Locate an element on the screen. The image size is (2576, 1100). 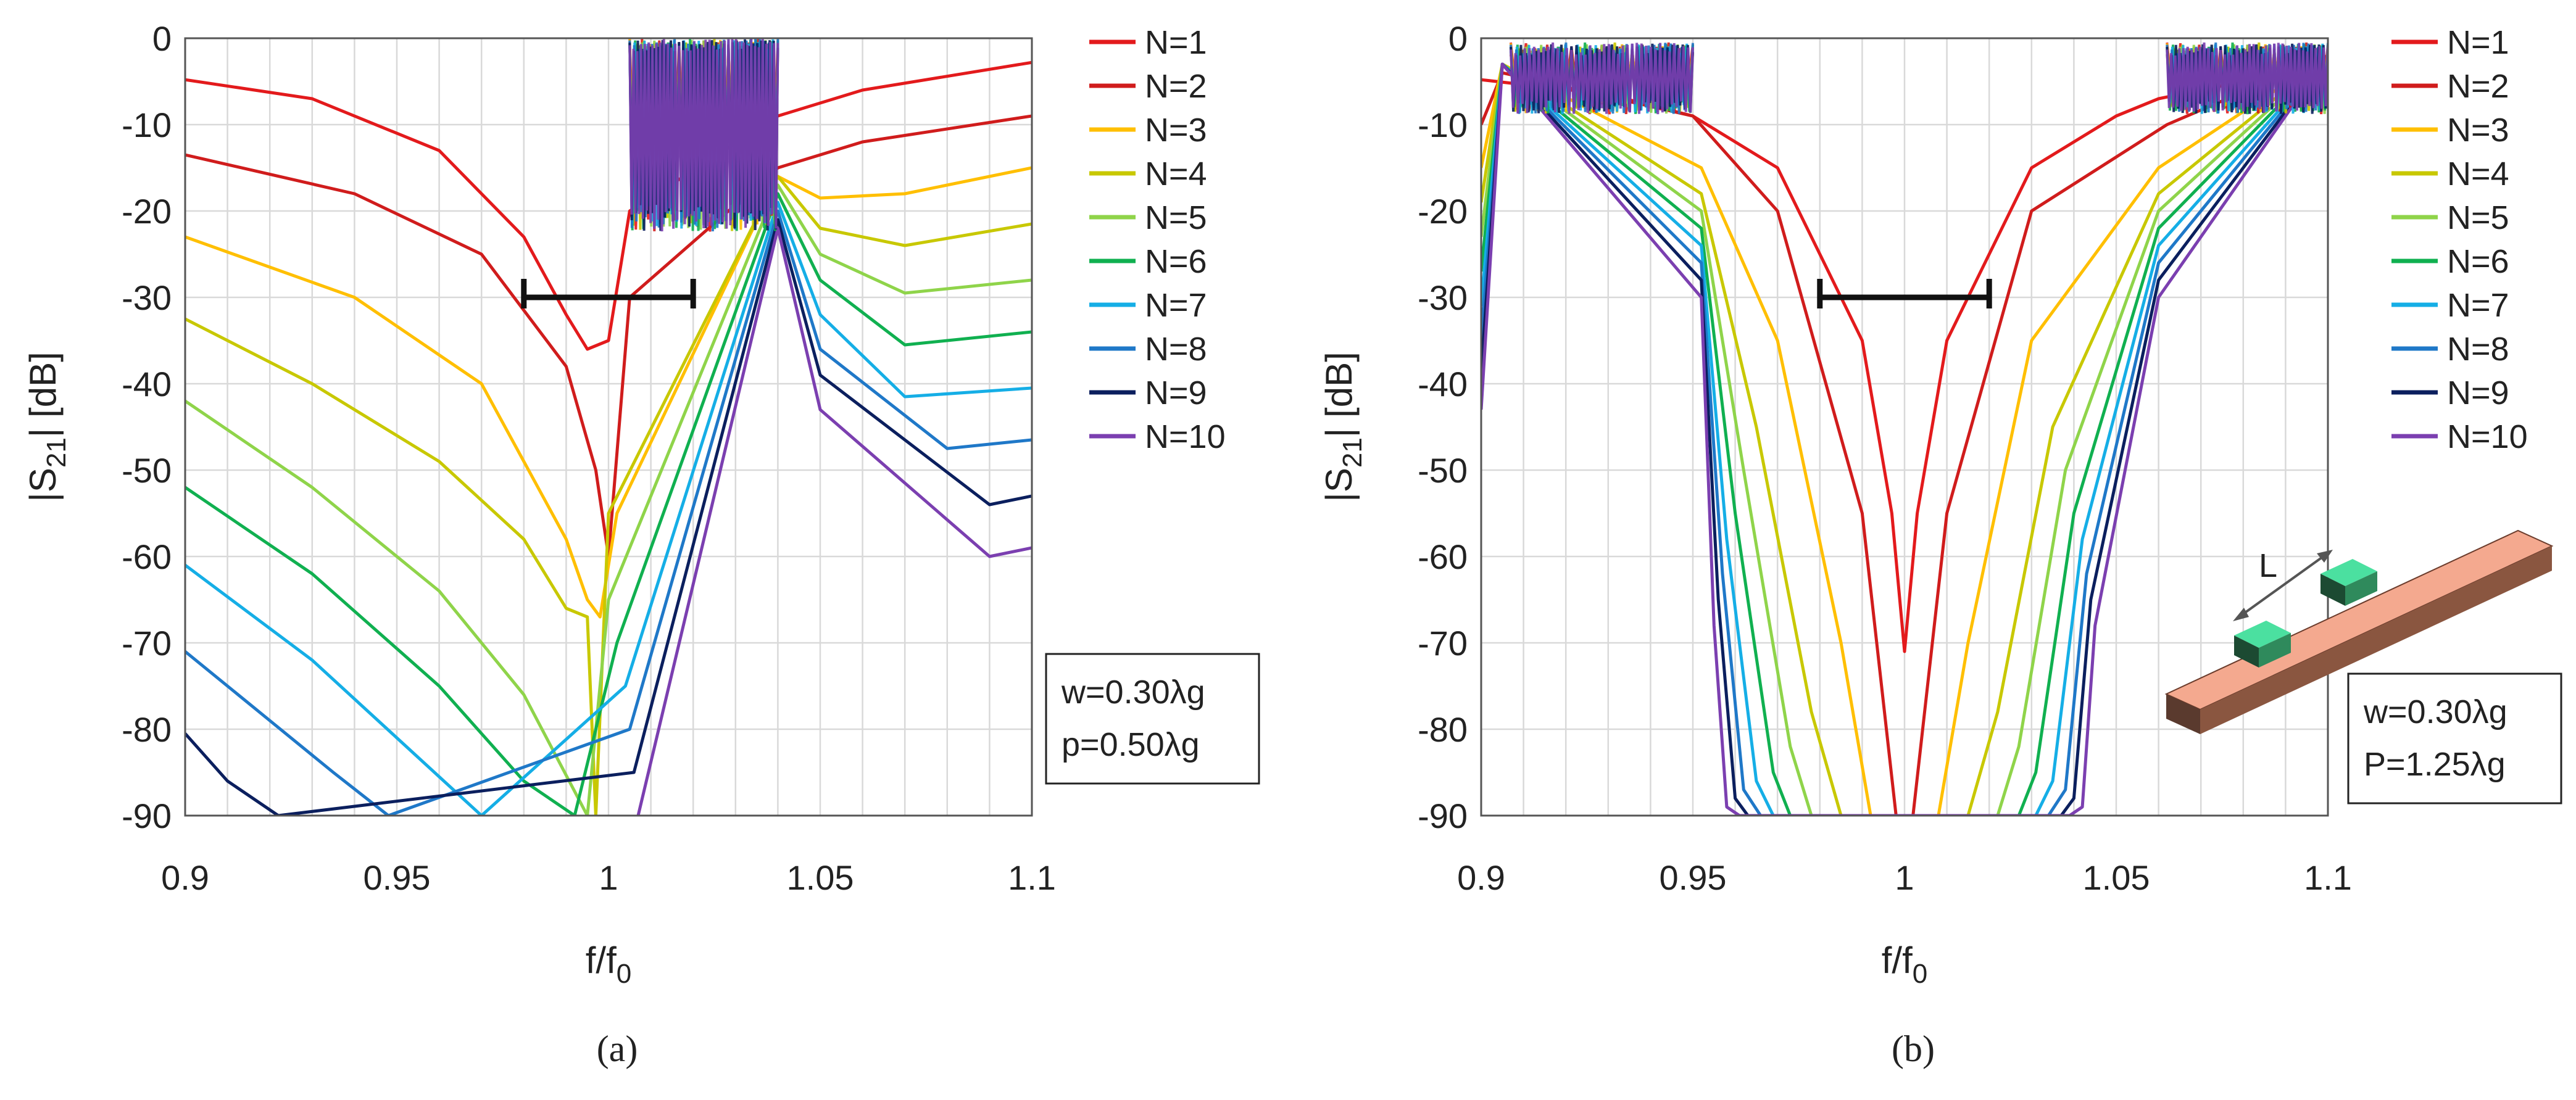
stub-structure-inset: L is located at coordinates (2359, 631).